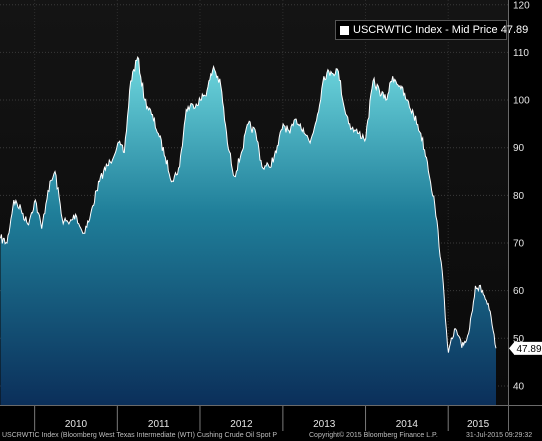 The image size is (542, 441). Describe the element at coordinates (277, 424) in the screenshot. I see `x-axis-ticks: 2010 2011 2012 2013 2014 2015` at that location.